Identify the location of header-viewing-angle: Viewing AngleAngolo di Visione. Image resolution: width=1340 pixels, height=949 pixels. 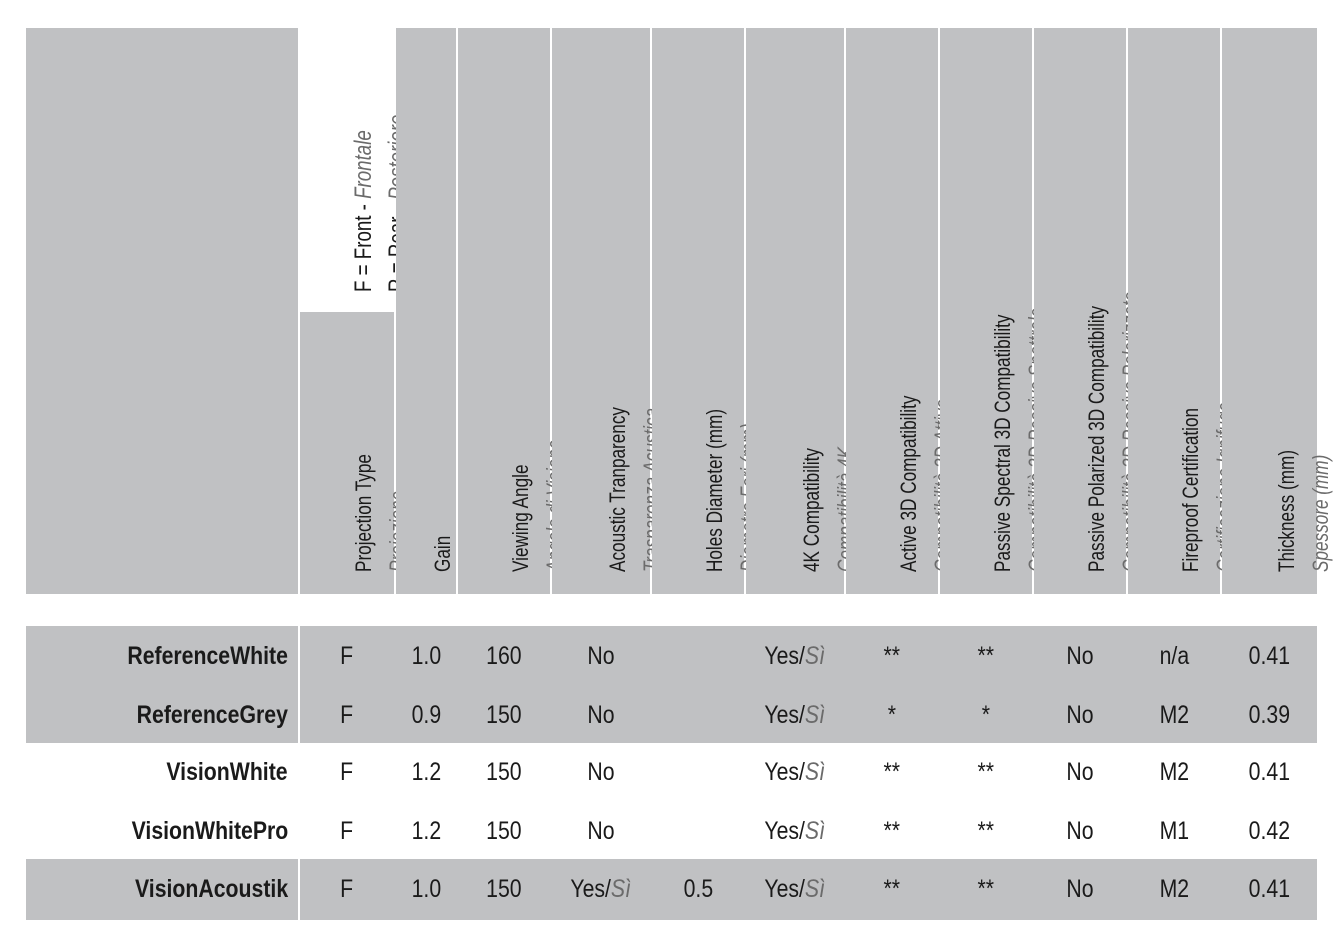
(512, 311).